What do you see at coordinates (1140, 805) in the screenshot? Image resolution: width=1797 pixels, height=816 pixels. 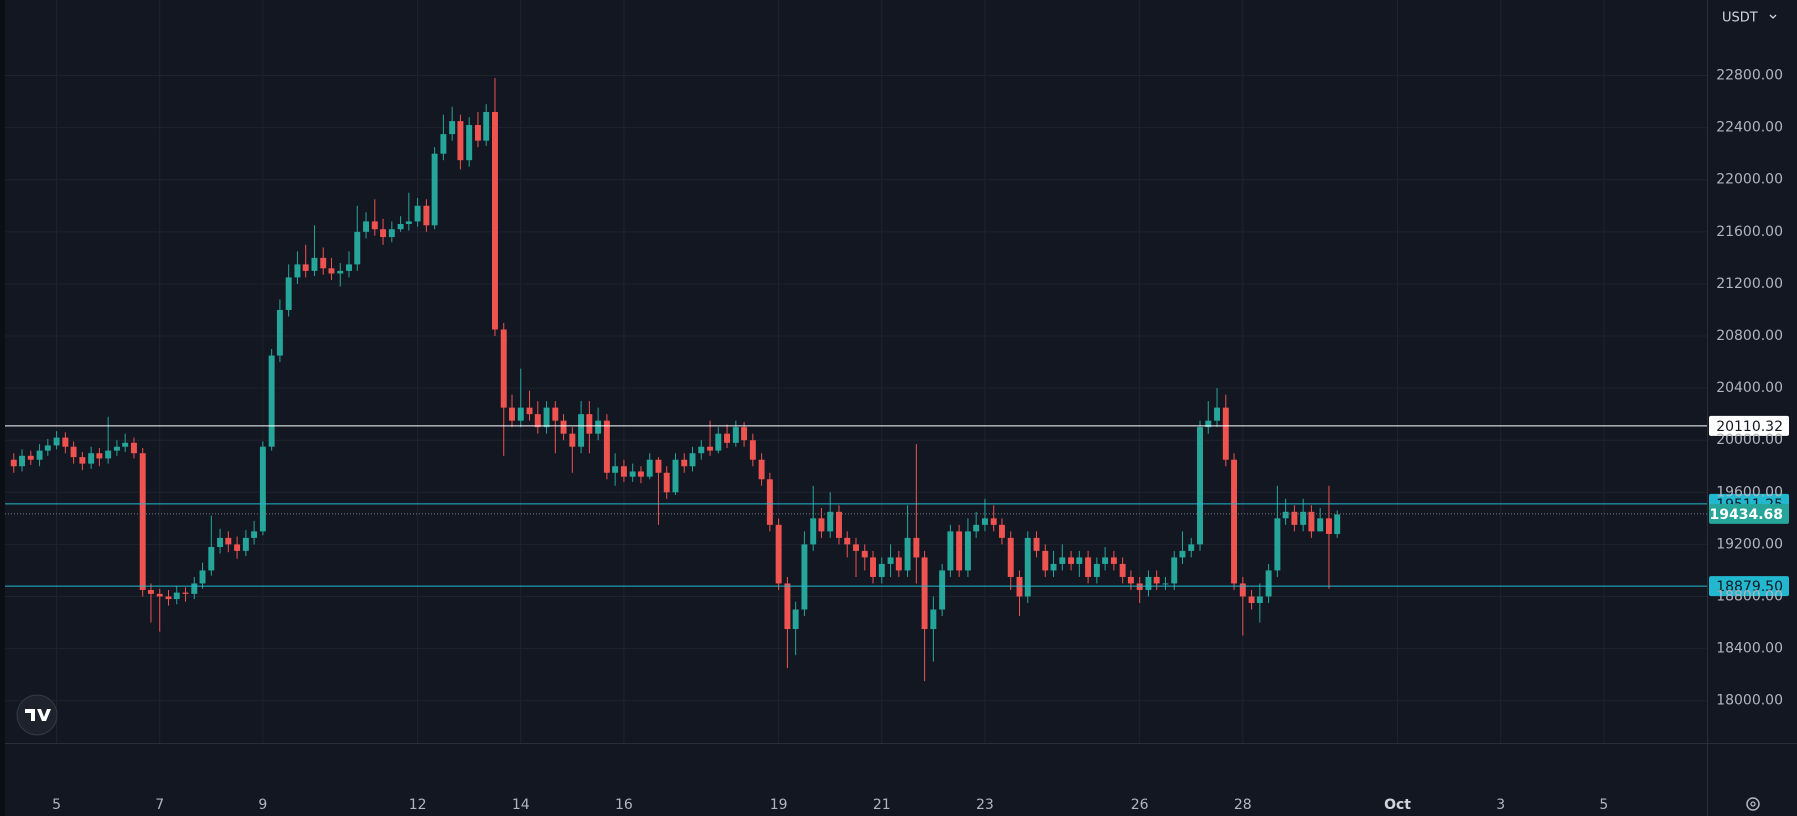 I see `x-tick-label: 26` at bounding box center [1140, 805].